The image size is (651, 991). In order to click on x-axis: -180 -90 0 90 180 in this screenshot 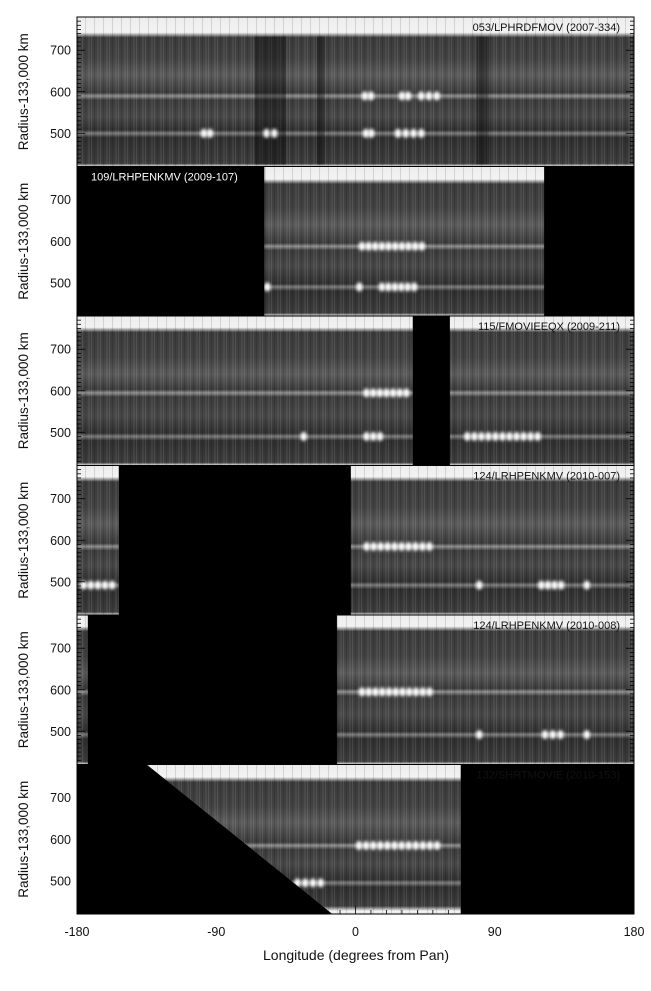, I will do `click(354, 922)`.